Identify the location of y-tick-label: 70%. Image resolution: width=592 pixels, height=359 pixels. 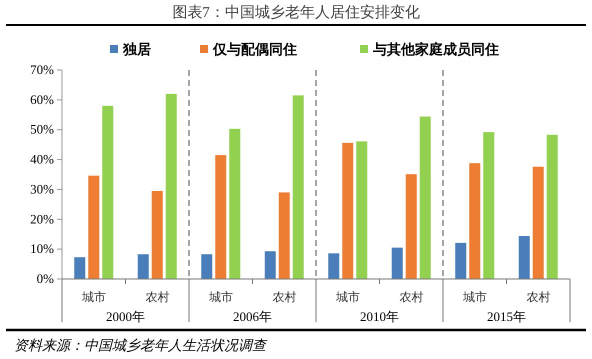
(42, 69).